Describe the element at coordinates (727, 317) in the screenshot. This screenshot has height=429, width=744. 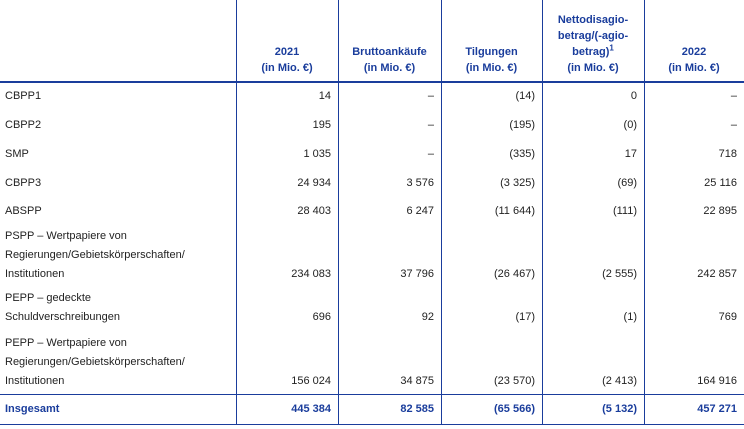
I see `value-text: 769` at that location.